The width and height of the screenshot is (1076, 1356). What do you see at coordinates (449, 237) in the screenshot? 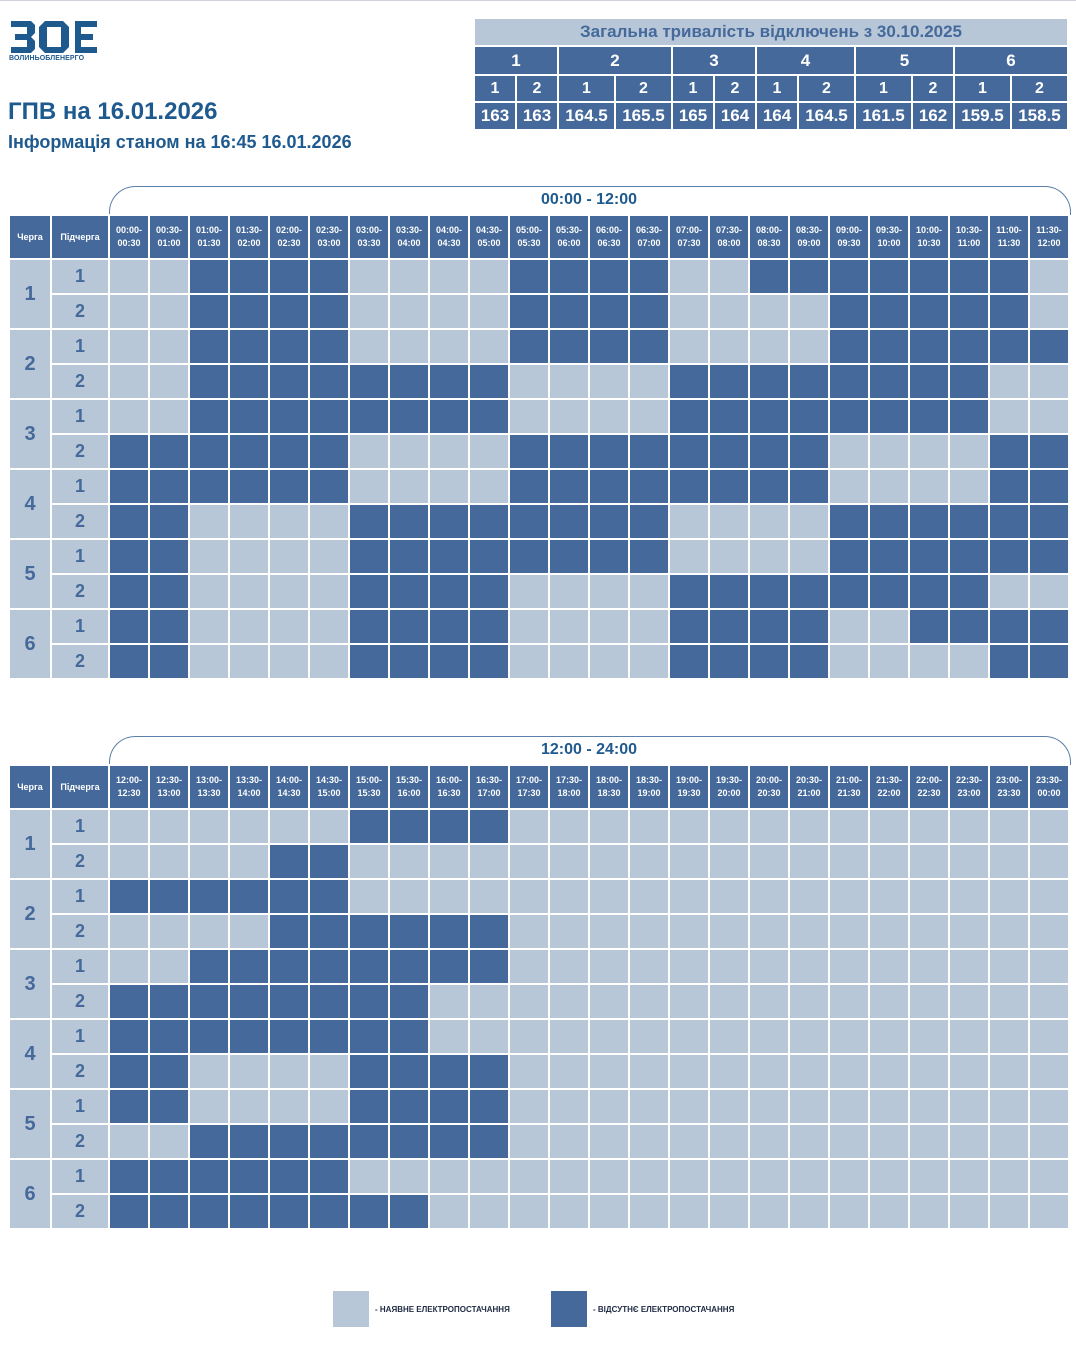
I see `header-time-slot: 04:00- 04:30` at bounding box center [449, 237].